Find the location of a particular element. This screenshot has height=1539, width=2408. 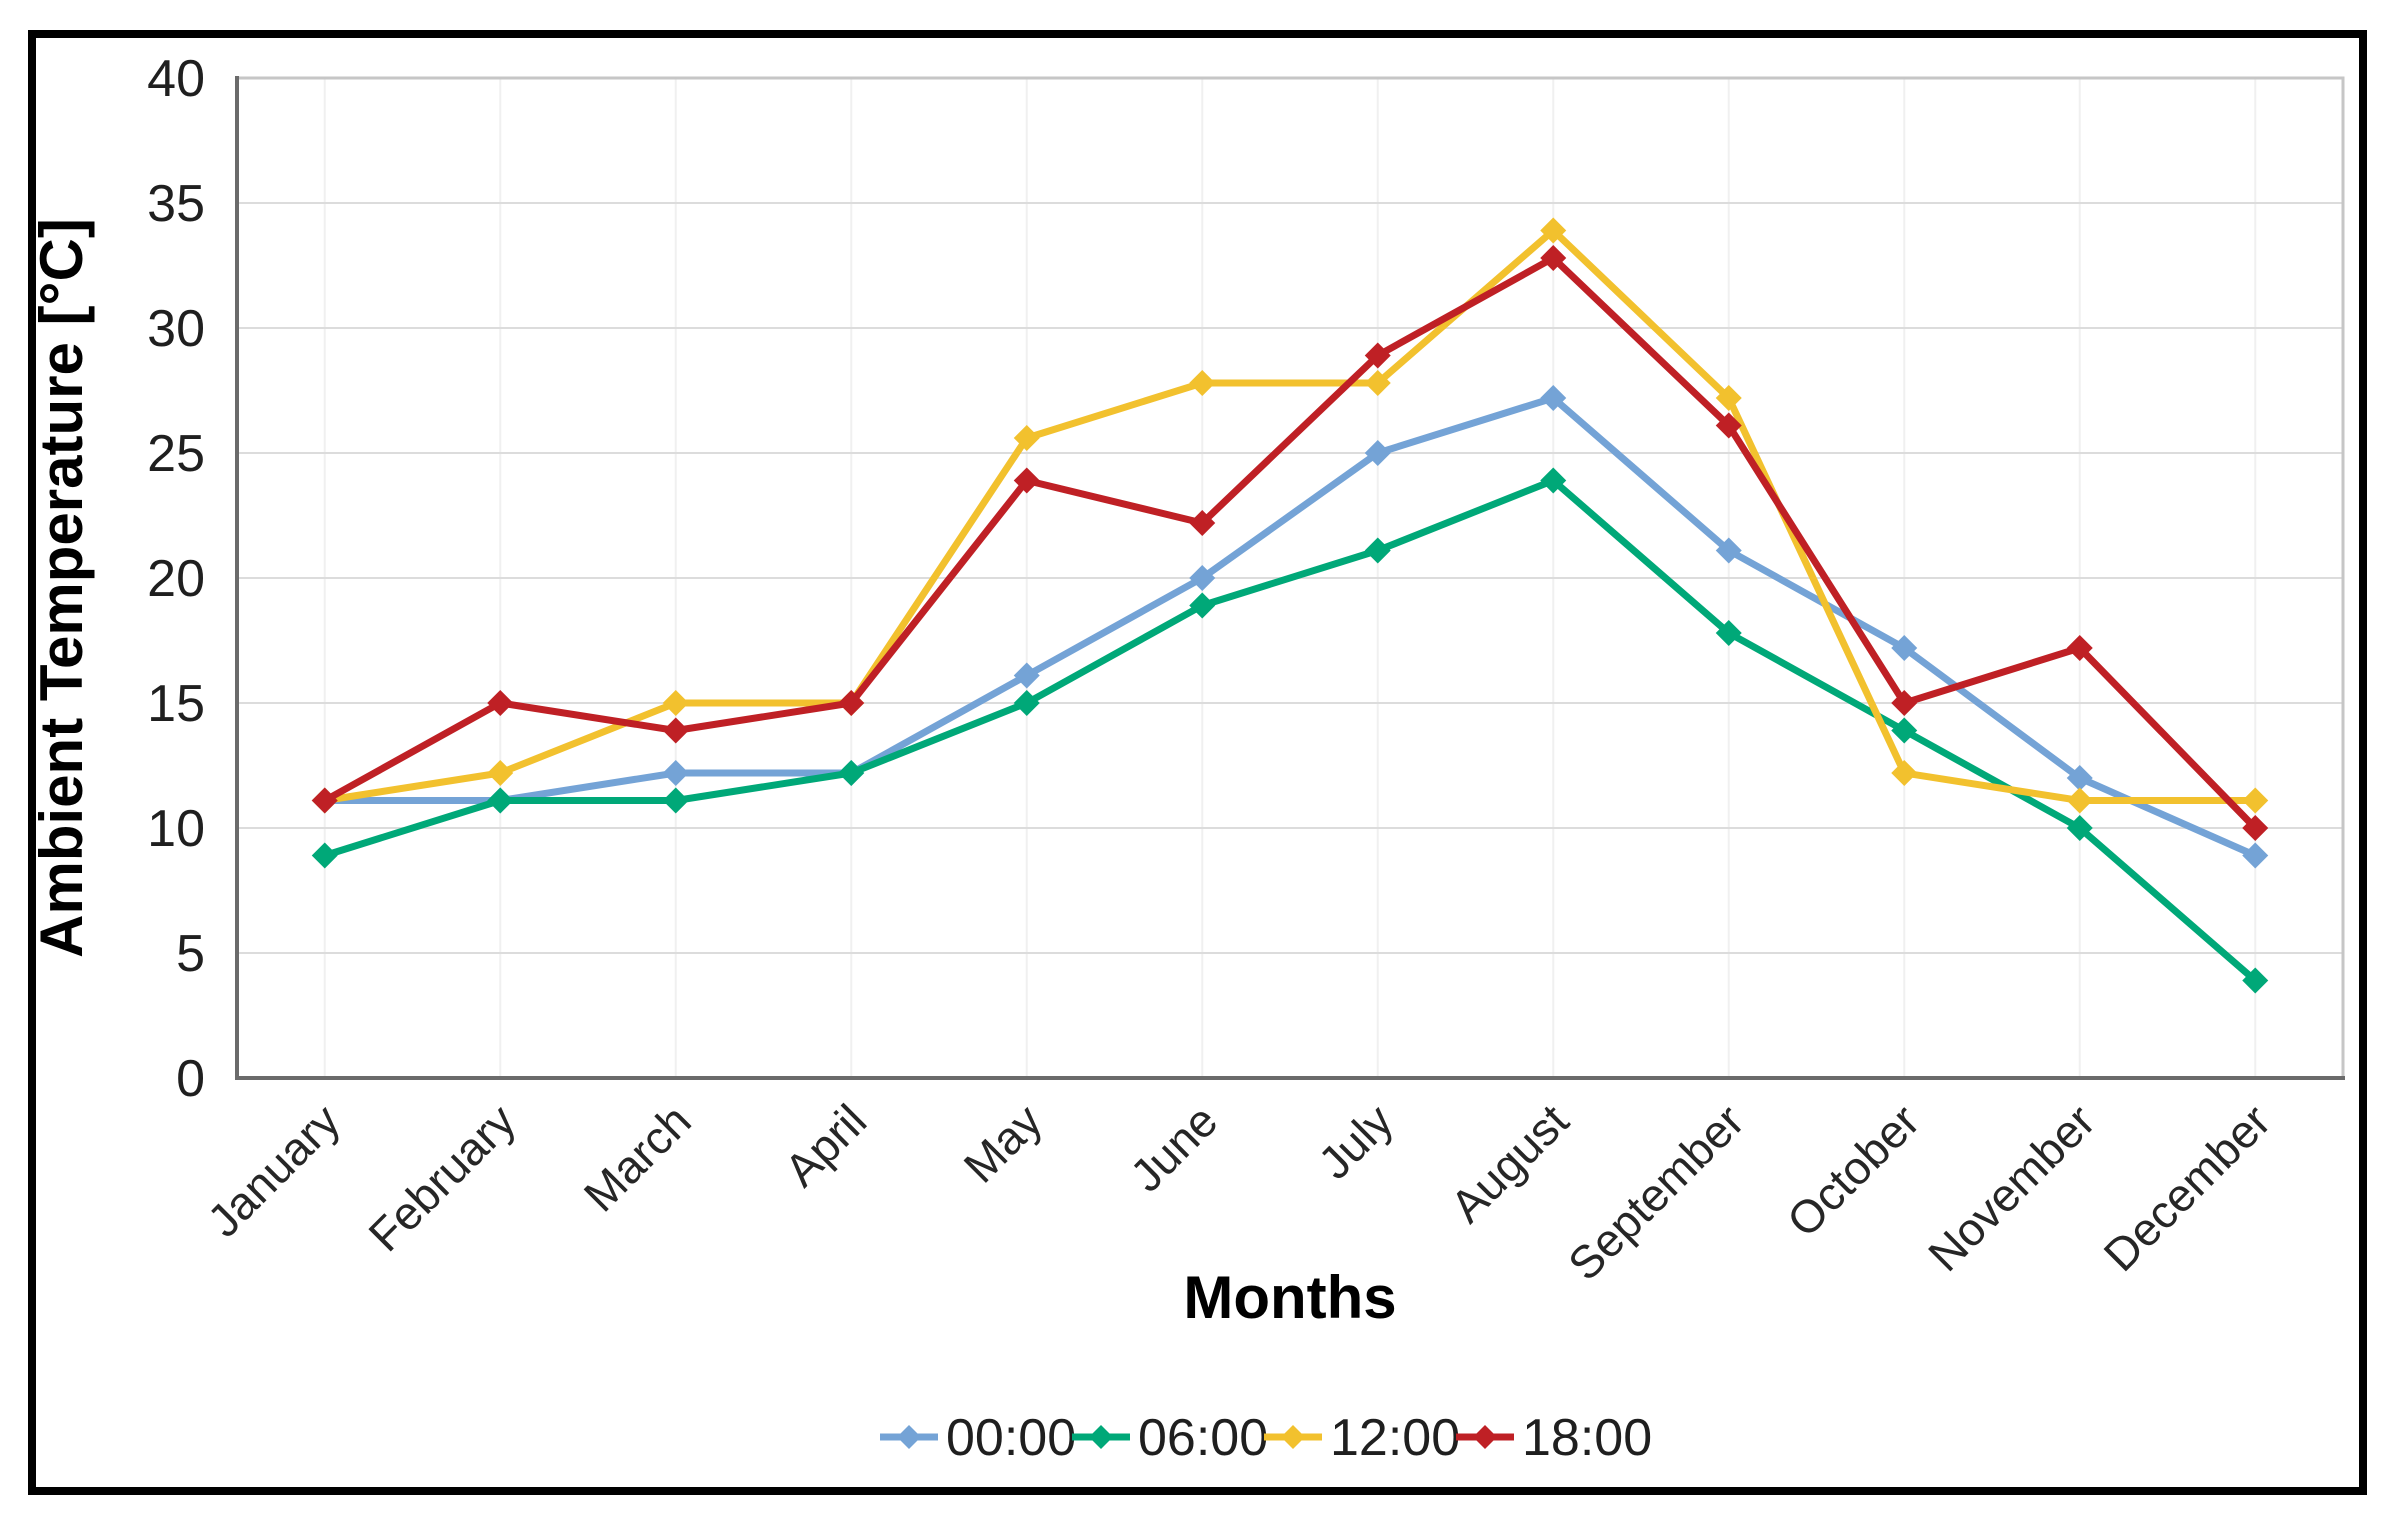

legend: 00:00 06:00 12:00 18:00 is located at coordinates (1266, 1438).